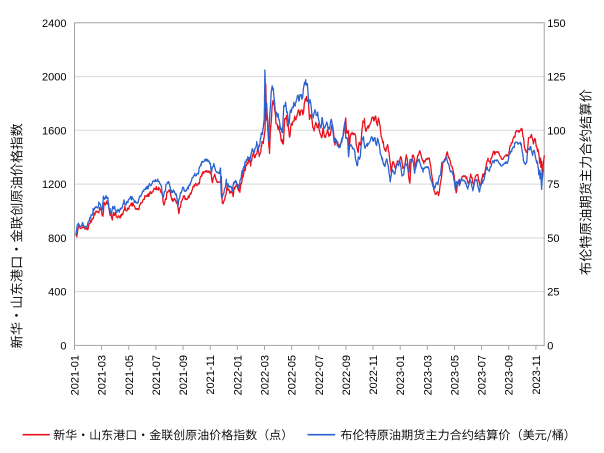 This screenshot has height=453, width=604. I want to click on svg-text: 2400, so click(54, 24).